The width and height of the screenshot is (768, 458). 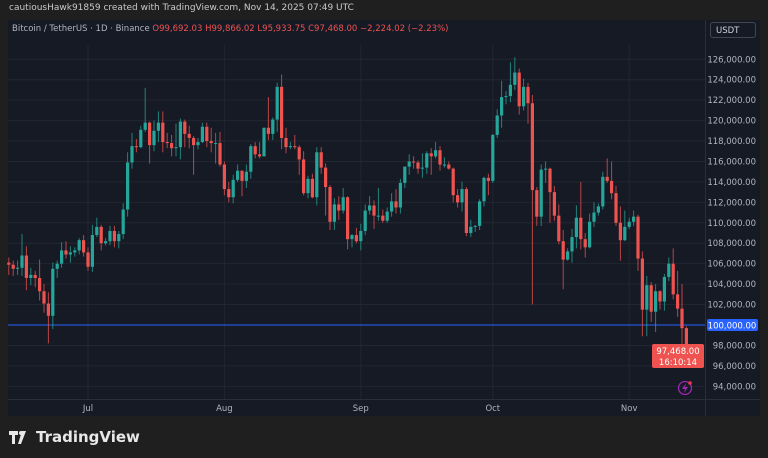 What do you see at coordinates (281, 29) in the screenshot?
I see `legend-low: L95,933.75` at bounding box center [281, 29].